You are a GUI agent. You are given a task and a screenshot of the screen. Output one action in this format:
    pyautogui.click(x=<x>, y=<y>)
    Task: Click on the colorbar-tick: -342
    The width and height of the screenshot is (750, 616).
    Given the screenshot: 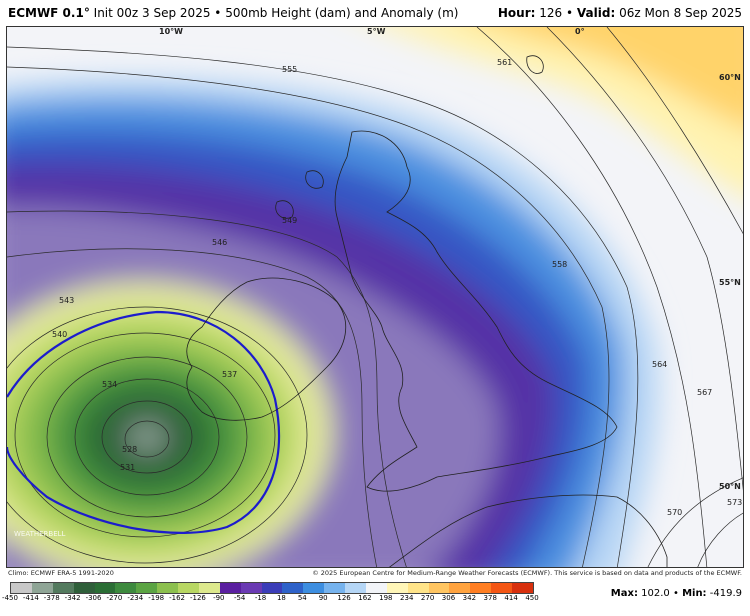 What is the action you would take?
    pyautogui.click(x=72, y=598)
    